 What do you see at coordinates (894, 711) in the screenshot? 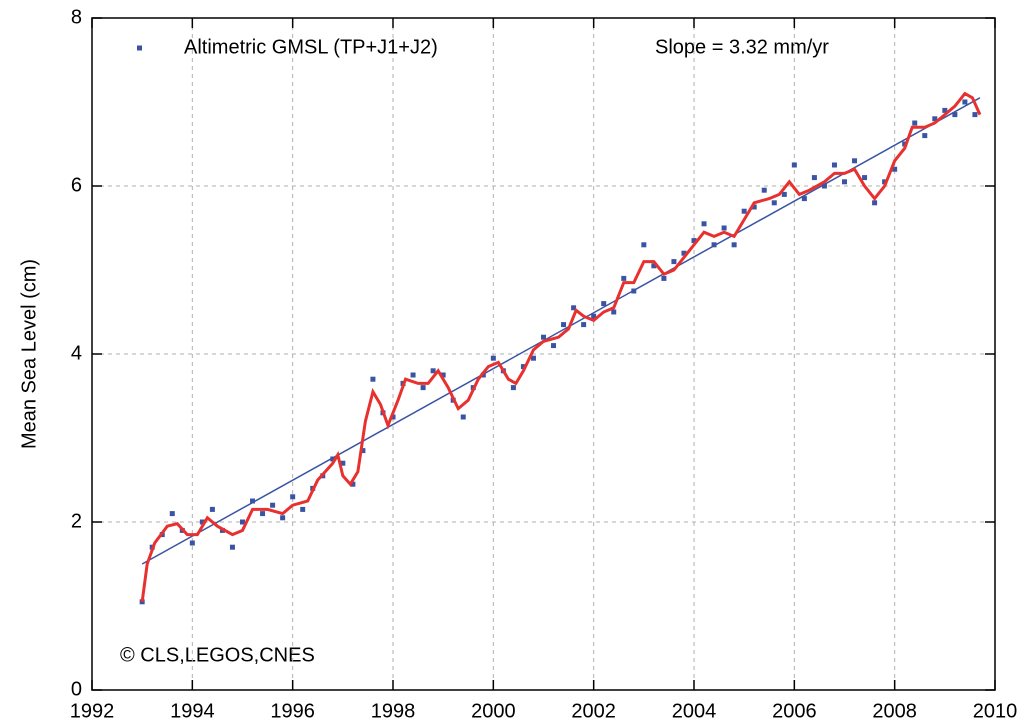
I see `x-tick-label: 2008` at bounding box center [894, 711].